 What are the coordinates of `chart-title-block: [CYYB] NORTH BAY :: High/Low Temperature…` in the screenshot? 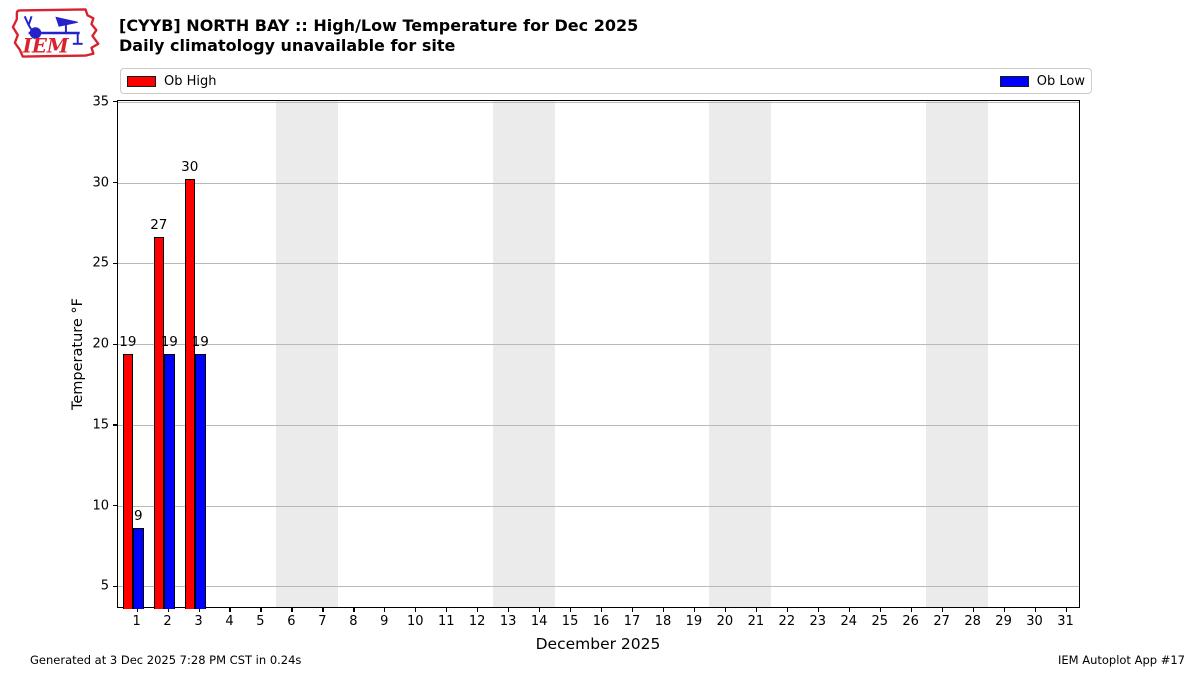 It's located at (378, 36).